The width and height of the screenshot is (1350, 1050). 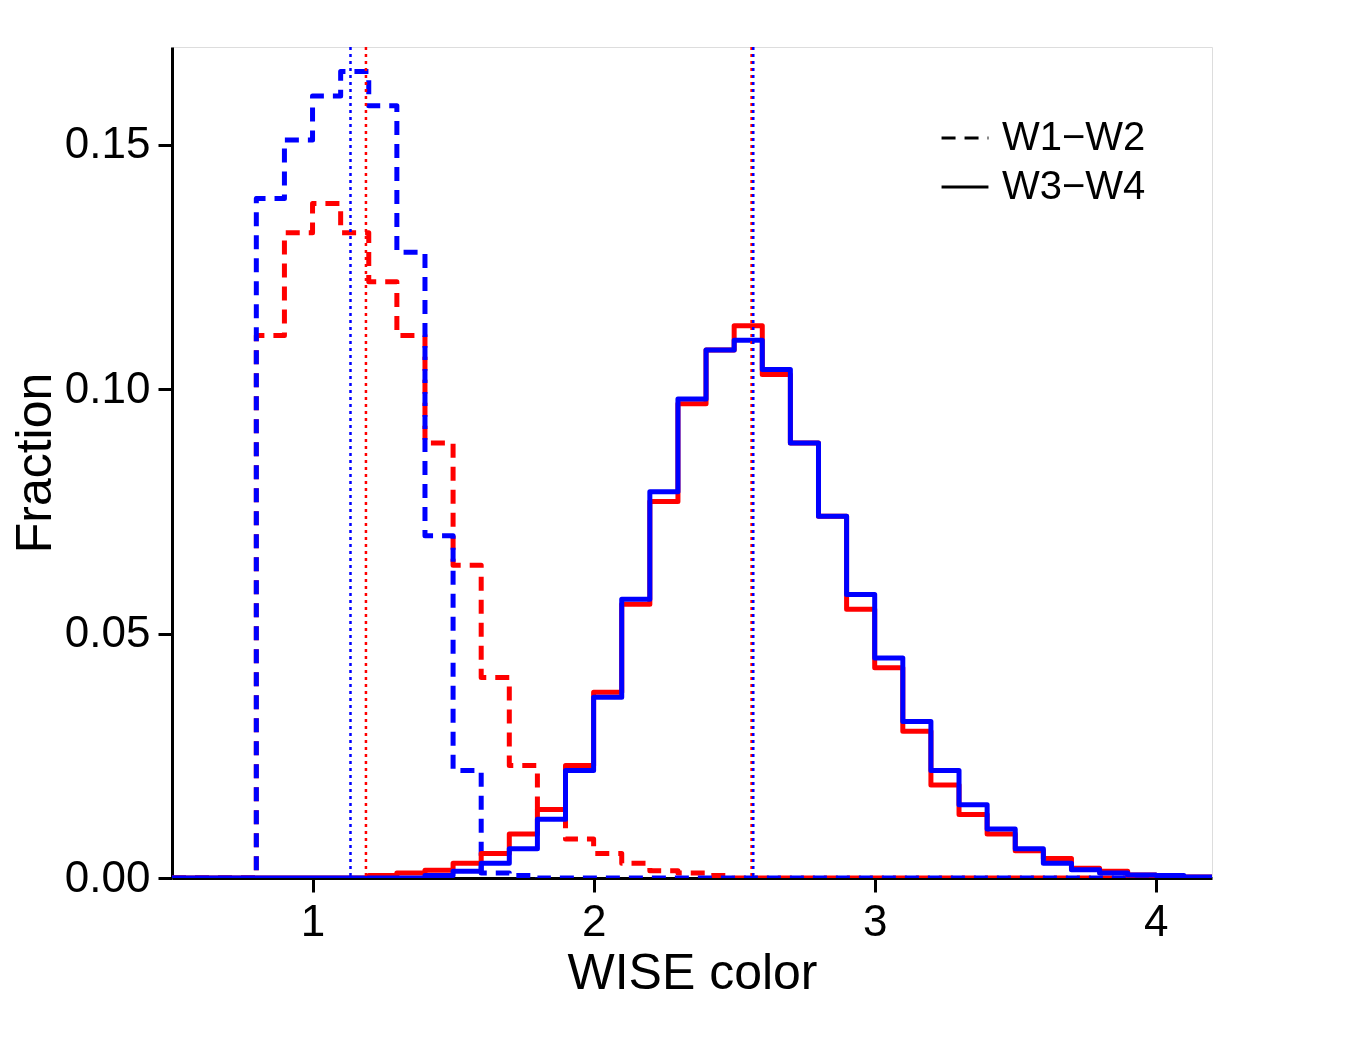 I want to click on y-tick-label: 0.00, so click(x=107, y=876).